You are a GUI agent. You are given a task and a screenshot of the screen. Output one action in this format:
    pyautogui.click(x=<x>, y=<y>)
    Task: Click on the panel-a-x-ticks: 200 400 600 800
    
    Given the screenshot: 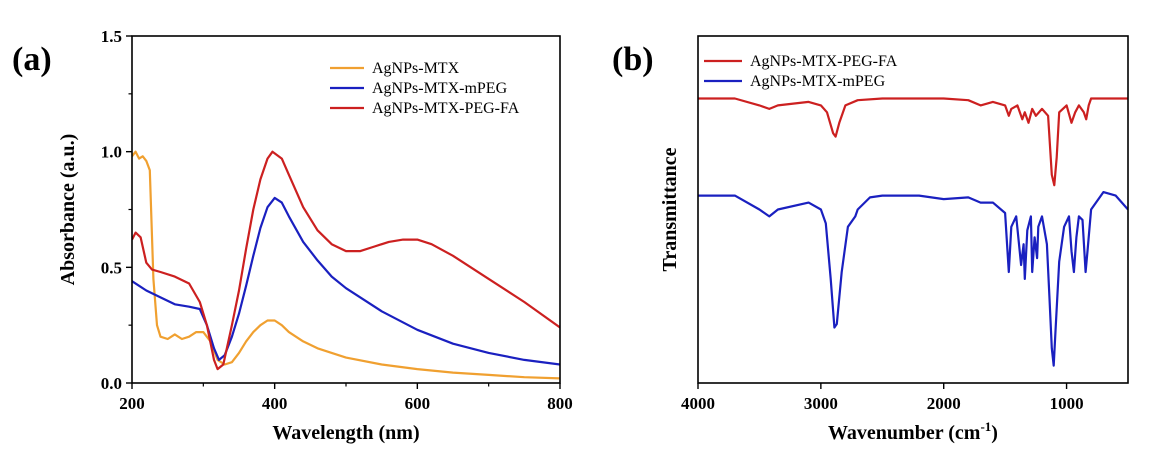 What is the action you would take?
    pyautogui.click(x=346, y=398)
    